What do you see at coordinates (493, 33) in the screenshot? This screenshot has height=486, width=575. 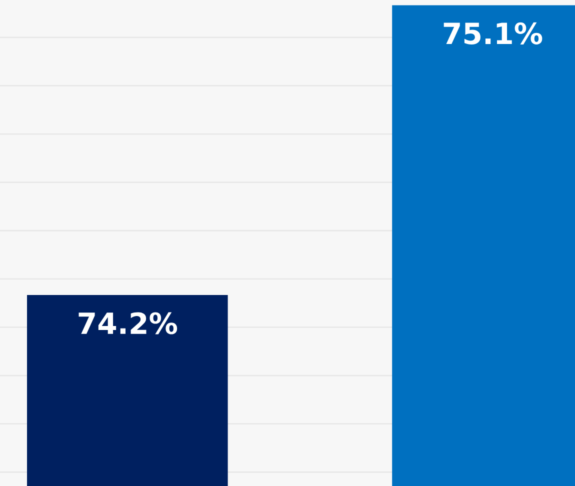 I see `data-label: 75.1%` at bounding box center [493, 33].